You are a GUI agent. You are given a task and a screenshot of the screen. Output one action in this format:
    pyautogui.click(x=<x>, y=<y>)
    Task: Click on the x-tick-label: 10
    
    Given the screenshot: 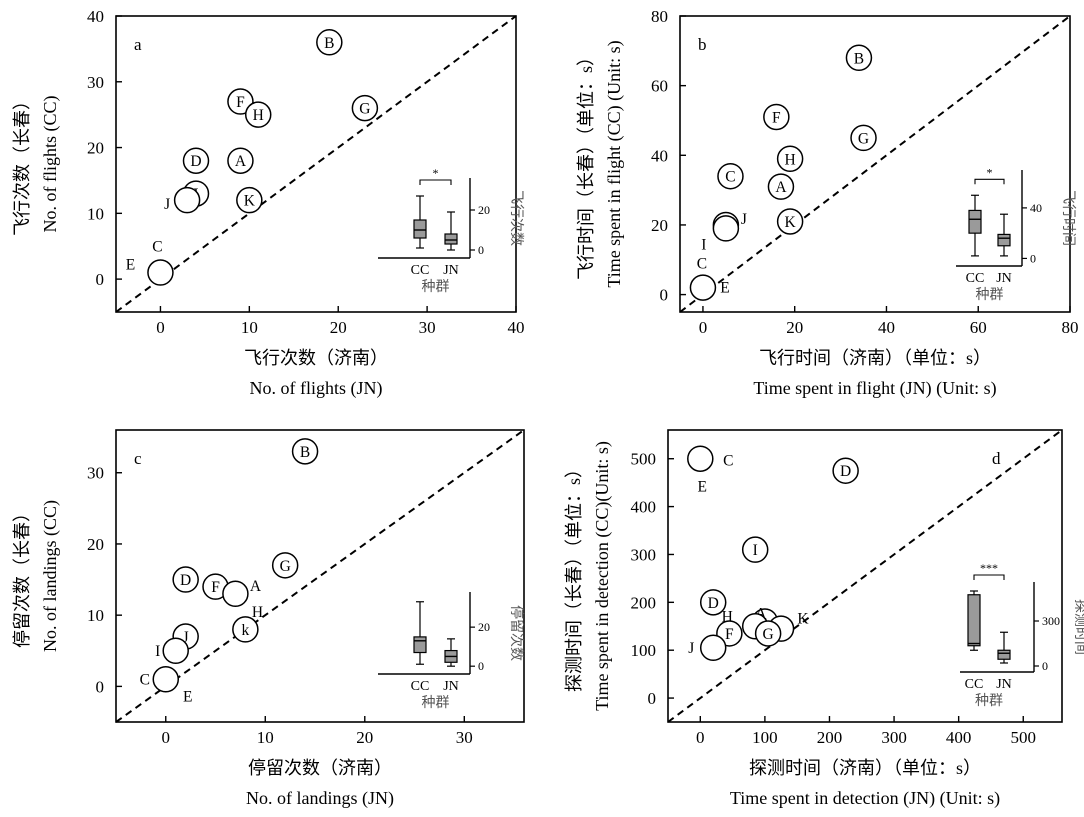 What is the action you would take?
    pyautogui.click(x=265, y=737)
    